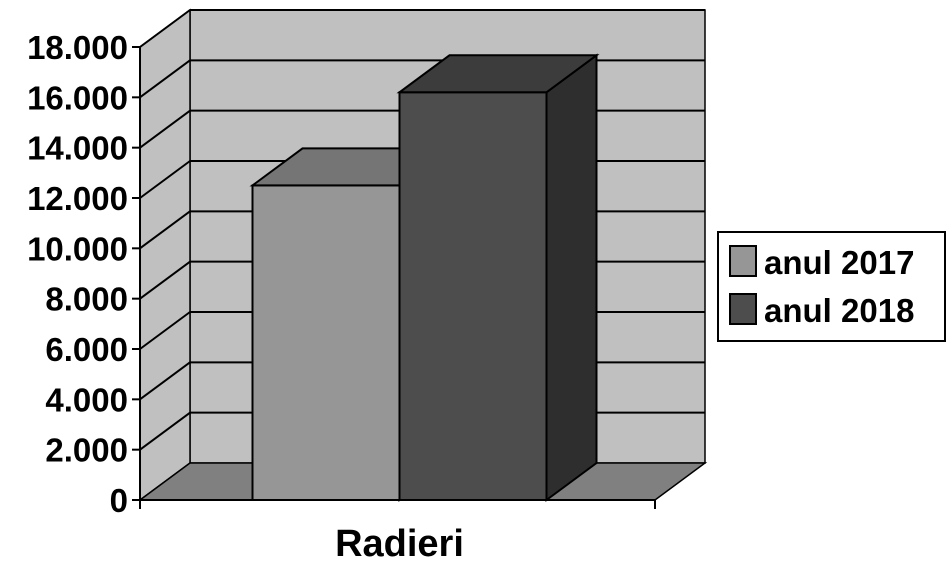  Describe the element at coordinates (326, 343) in the screenshot. I see `bar-anul-2017` at that location.